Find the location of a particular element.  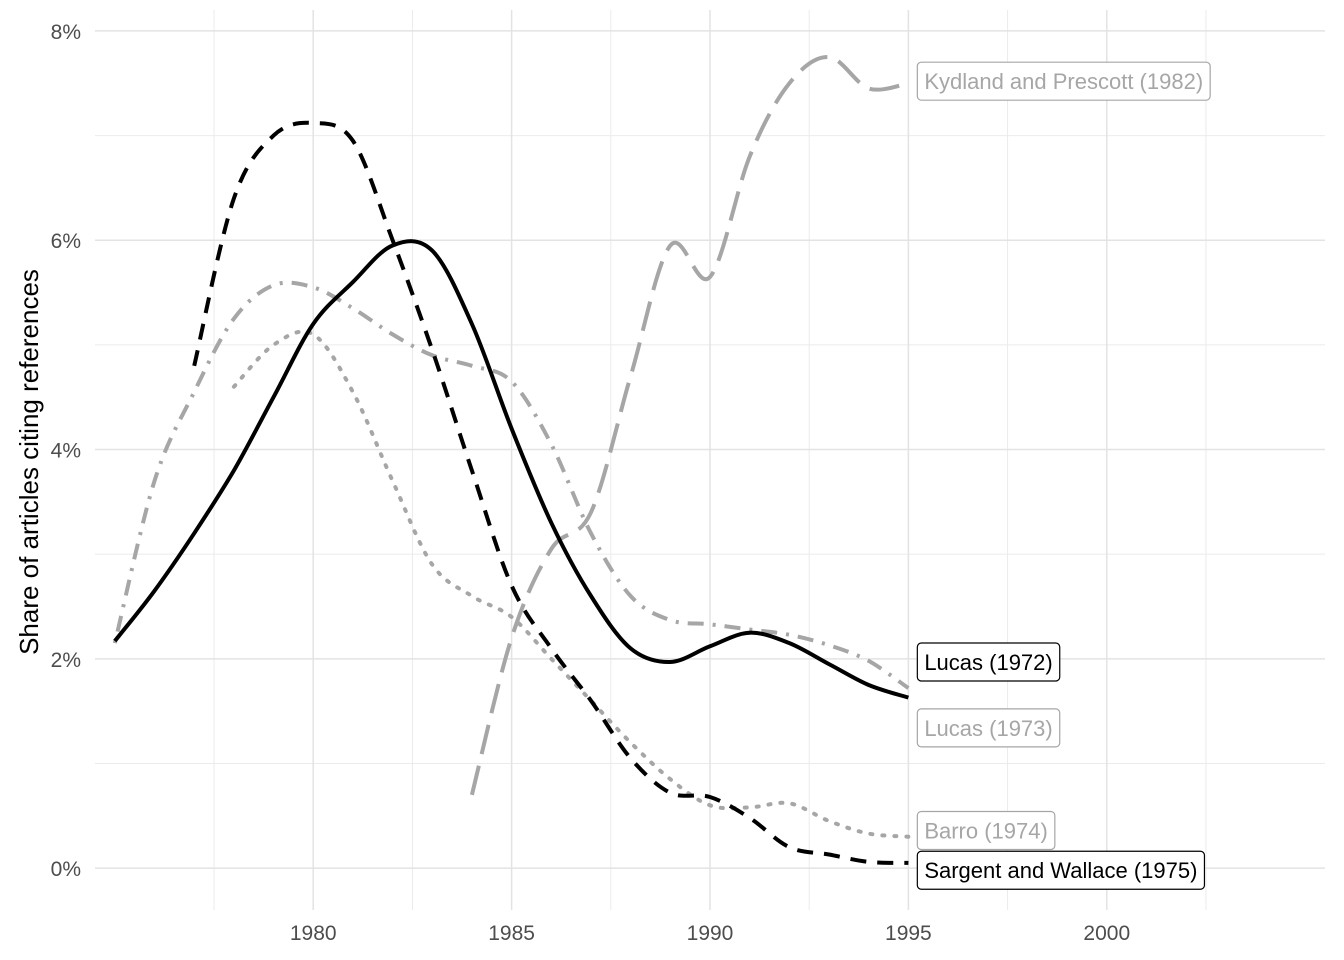

series-label: Lucas (1972) is located at coordinates (988, 662).